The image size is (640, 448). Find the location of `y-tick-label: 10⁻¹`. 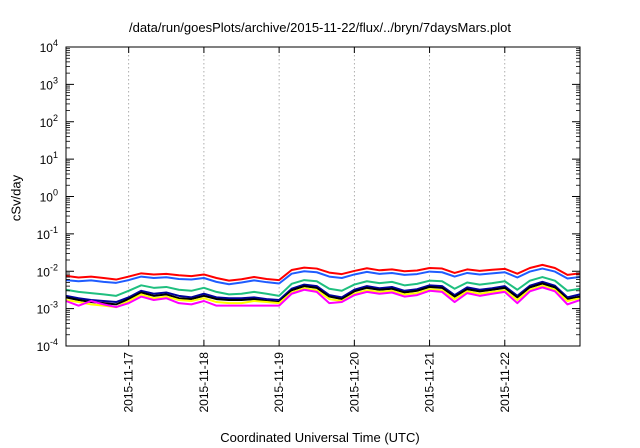

y-tick-label: 10⁻¹ is located at coordinates (47, 233).